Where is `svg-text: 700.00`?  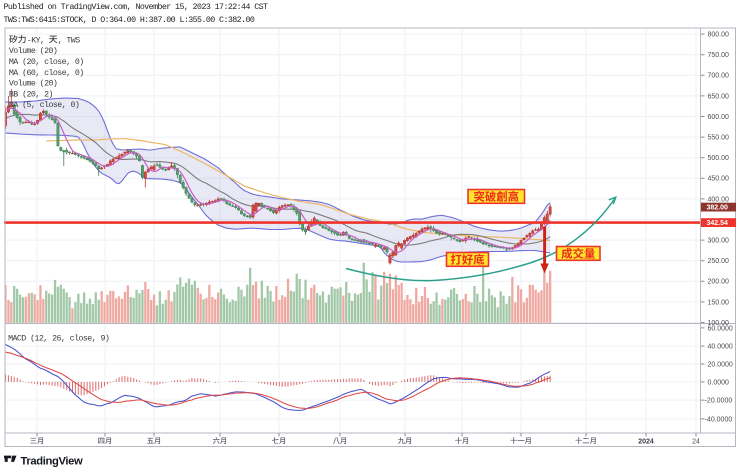 svg-text: 700.00 is located at coordinates (719, 76).